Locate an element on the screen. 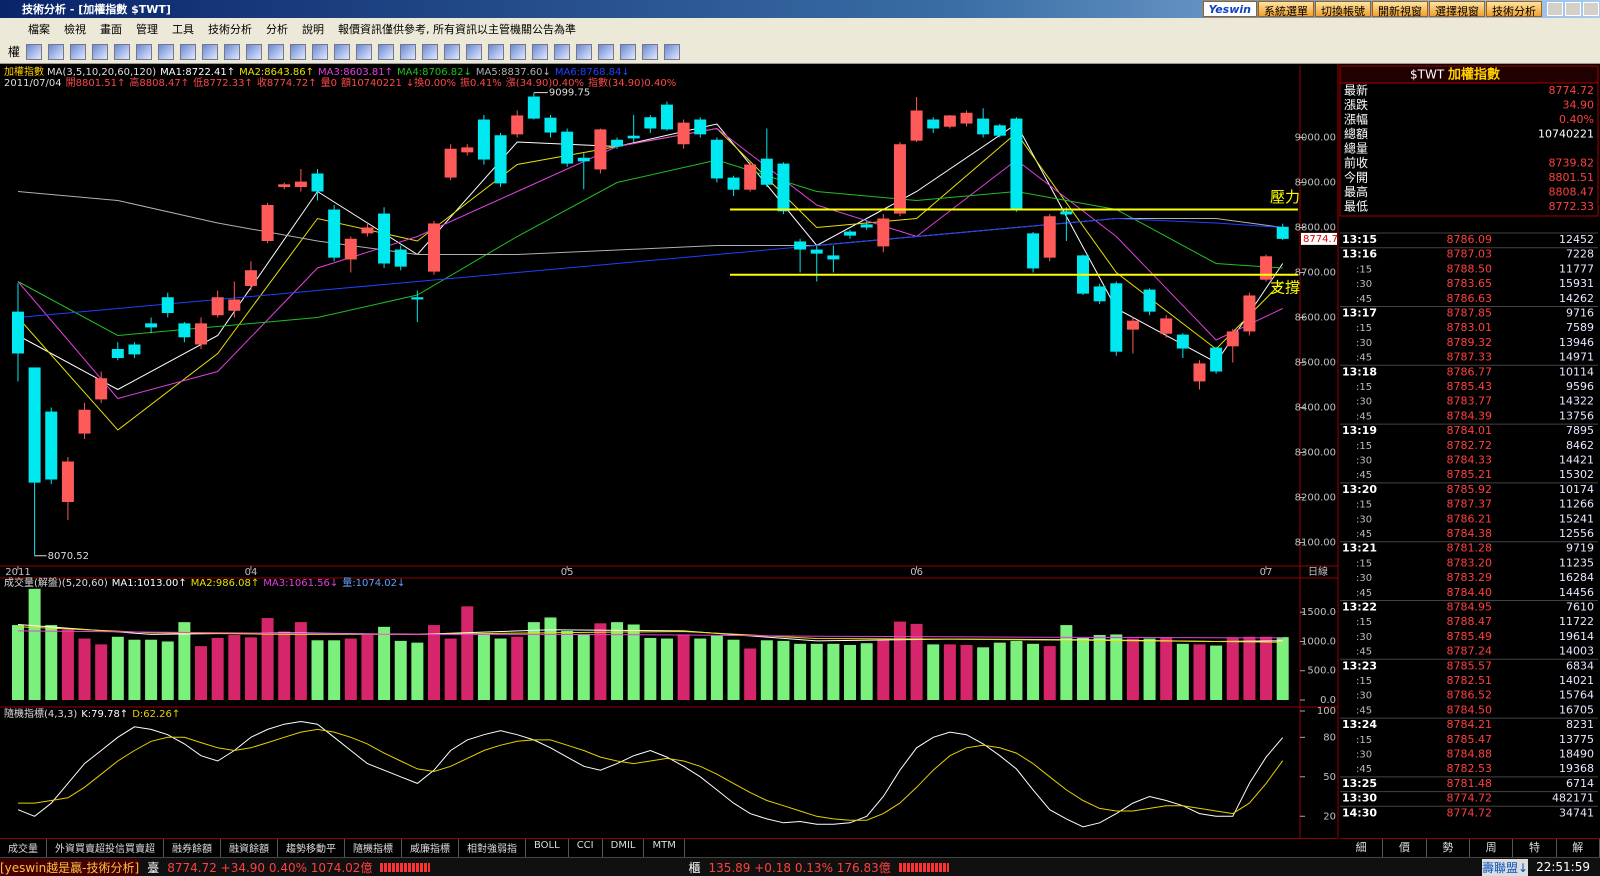 The width and height of the screenshot is (1600, 876). top-button: 開新視窗 is located at coordinates (1400, 9).